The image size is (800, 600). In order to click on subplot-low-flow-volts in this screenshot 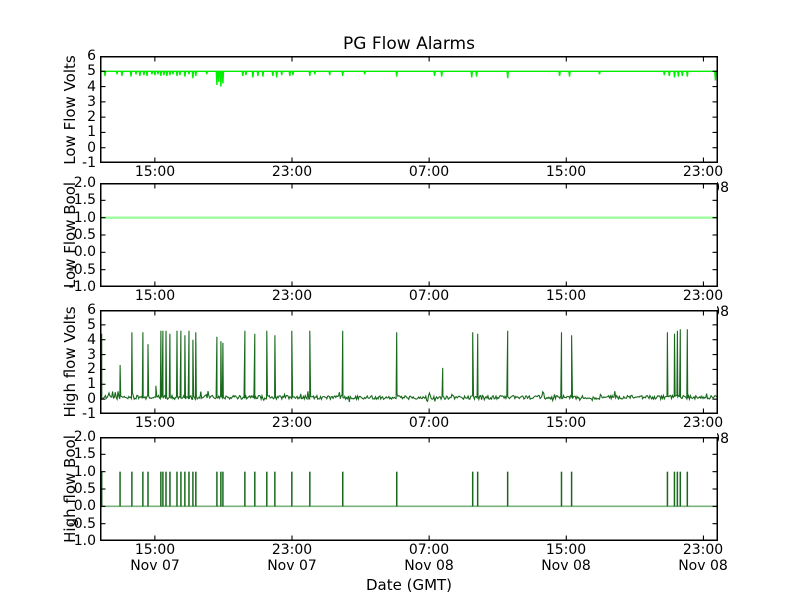, I will do `click(409, 109)`.